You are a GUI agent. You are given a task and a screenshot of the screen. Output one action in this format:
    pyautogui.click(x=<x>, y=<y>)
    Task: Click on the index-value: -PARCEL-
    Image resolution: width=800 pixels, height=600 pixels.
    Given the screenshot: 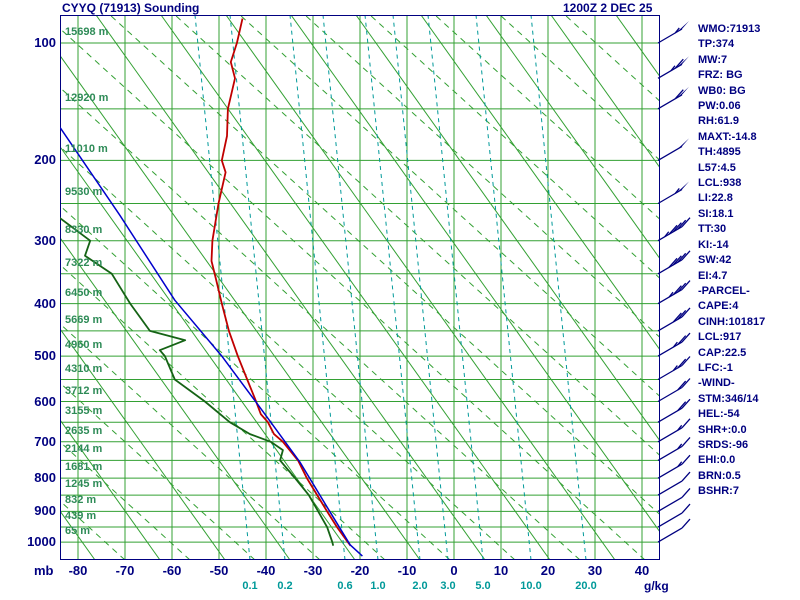 What is the action you would take?
    pyautogui.click(x=724, y=290)
    